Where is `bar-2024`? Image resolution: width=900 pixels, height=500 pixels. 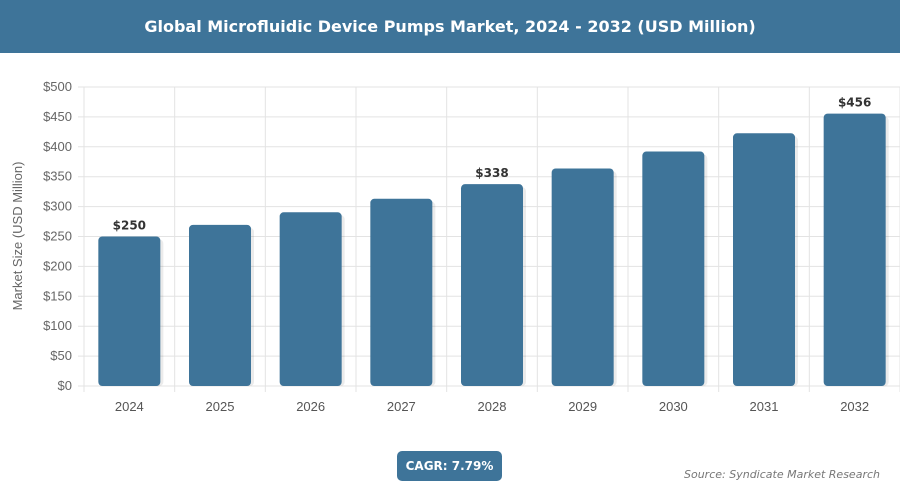 bar-2024 is located at coordinates (129, 311).